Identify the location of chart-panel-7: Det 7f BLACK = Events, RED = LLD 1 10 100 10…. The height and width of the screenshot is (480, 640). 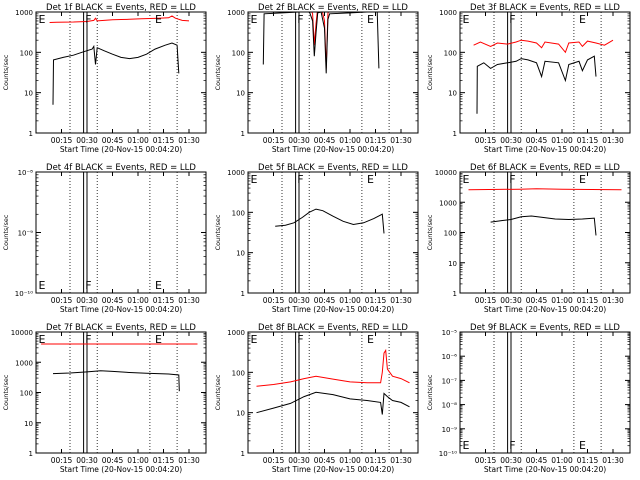
(104, 398).